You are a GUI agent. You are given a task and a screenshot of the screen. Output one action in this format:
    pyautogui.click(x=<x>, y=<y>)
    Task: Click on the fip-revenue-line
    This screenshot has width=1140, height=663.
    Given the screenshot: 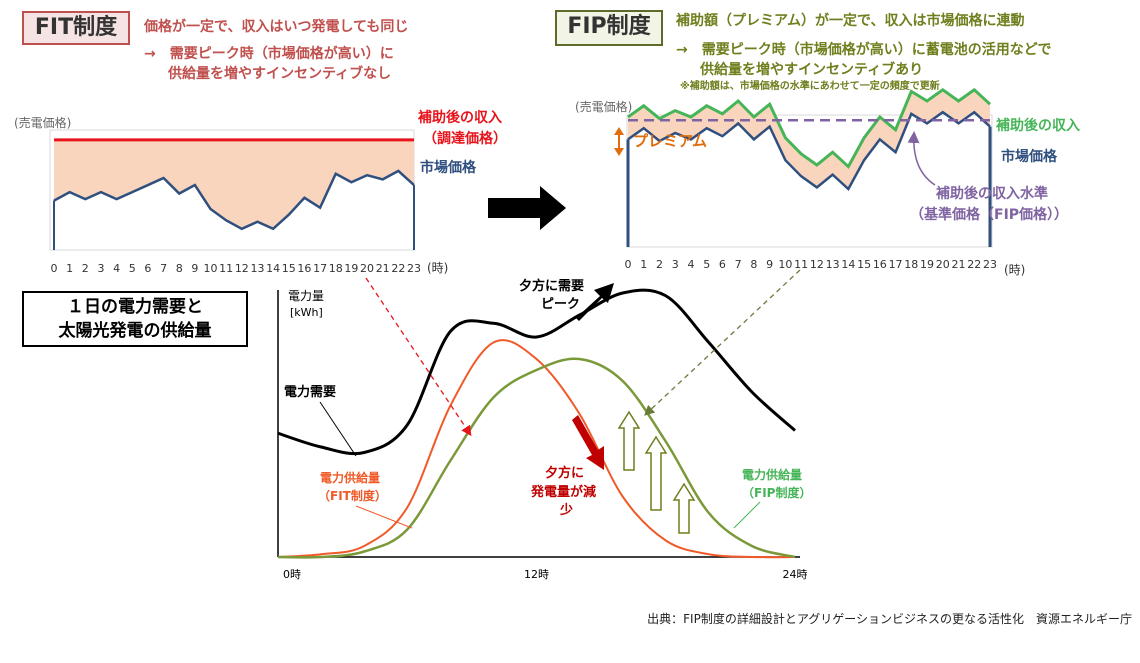 What is the action you would take?
    pyautogui.click(x=809, y=128)
    